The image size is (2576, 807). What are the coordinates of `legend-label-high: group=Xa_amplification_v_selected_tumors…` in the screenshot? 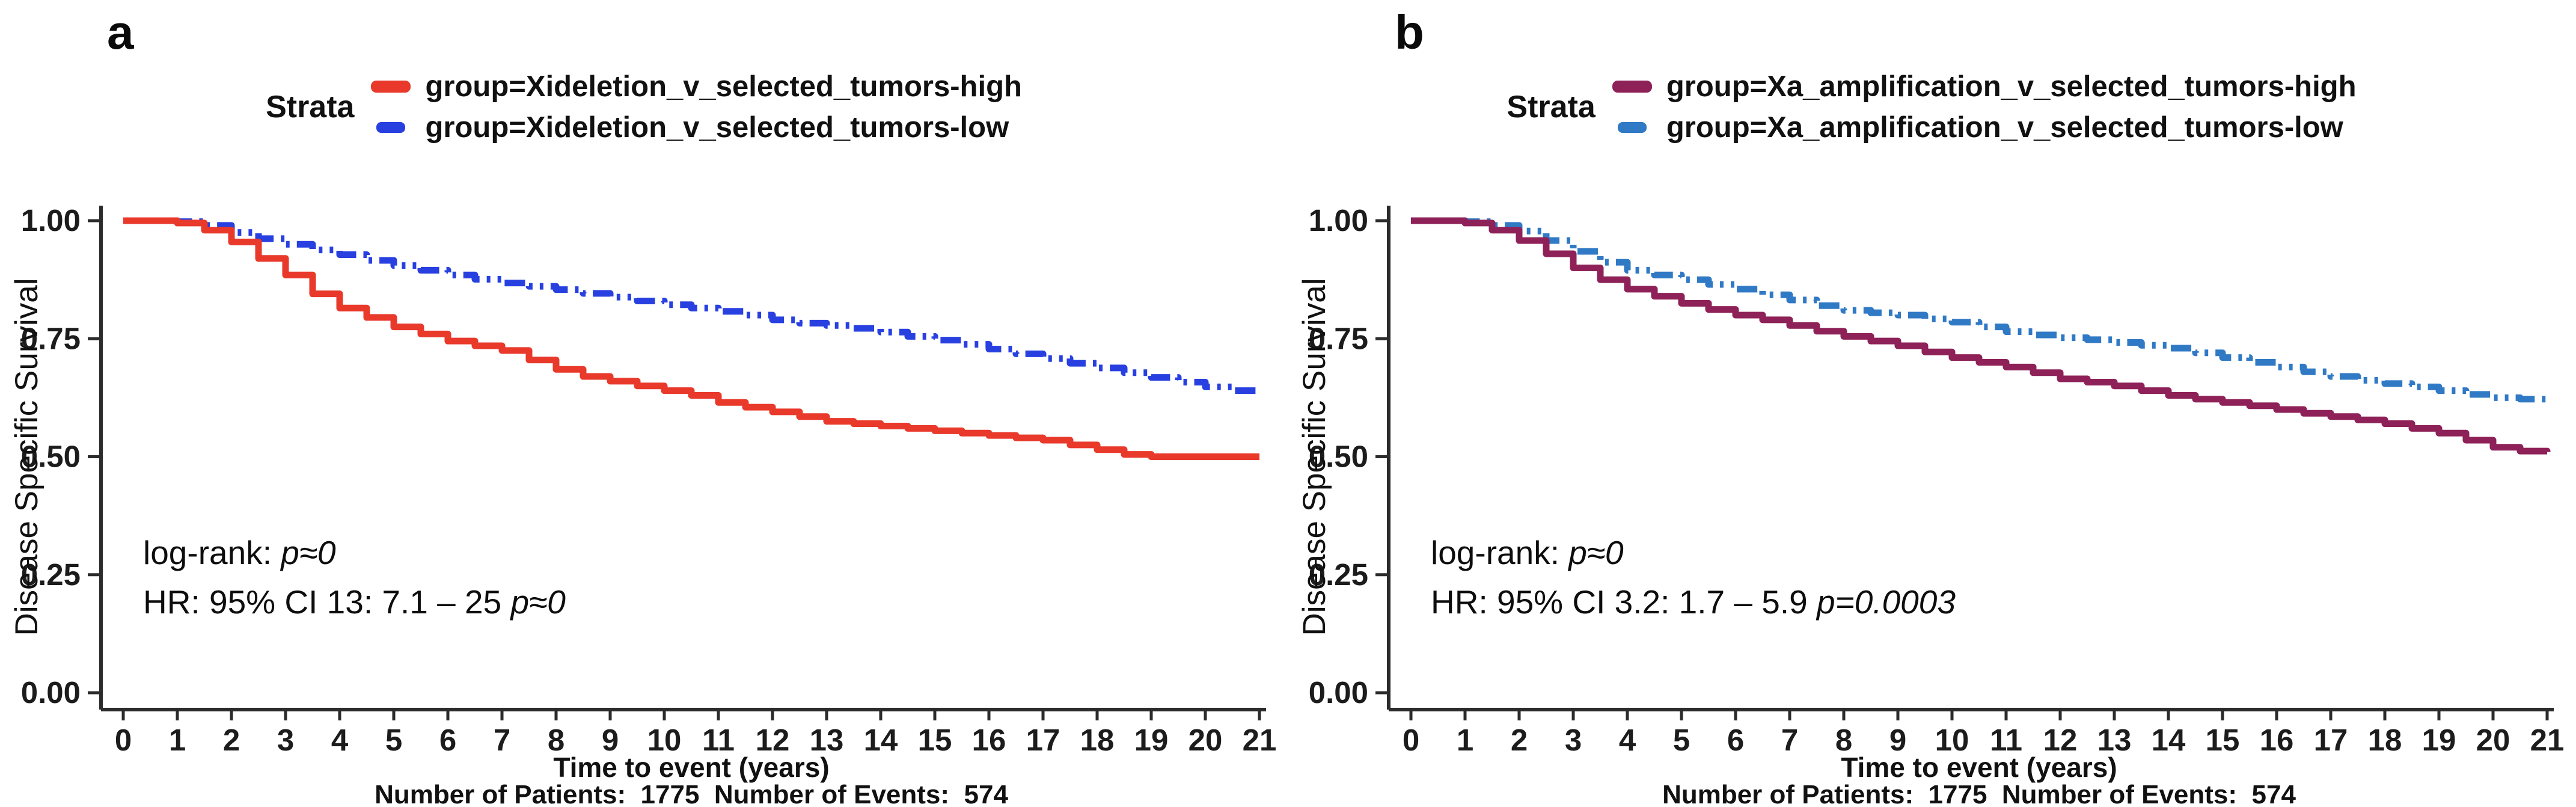 It's located at (2011, 86).